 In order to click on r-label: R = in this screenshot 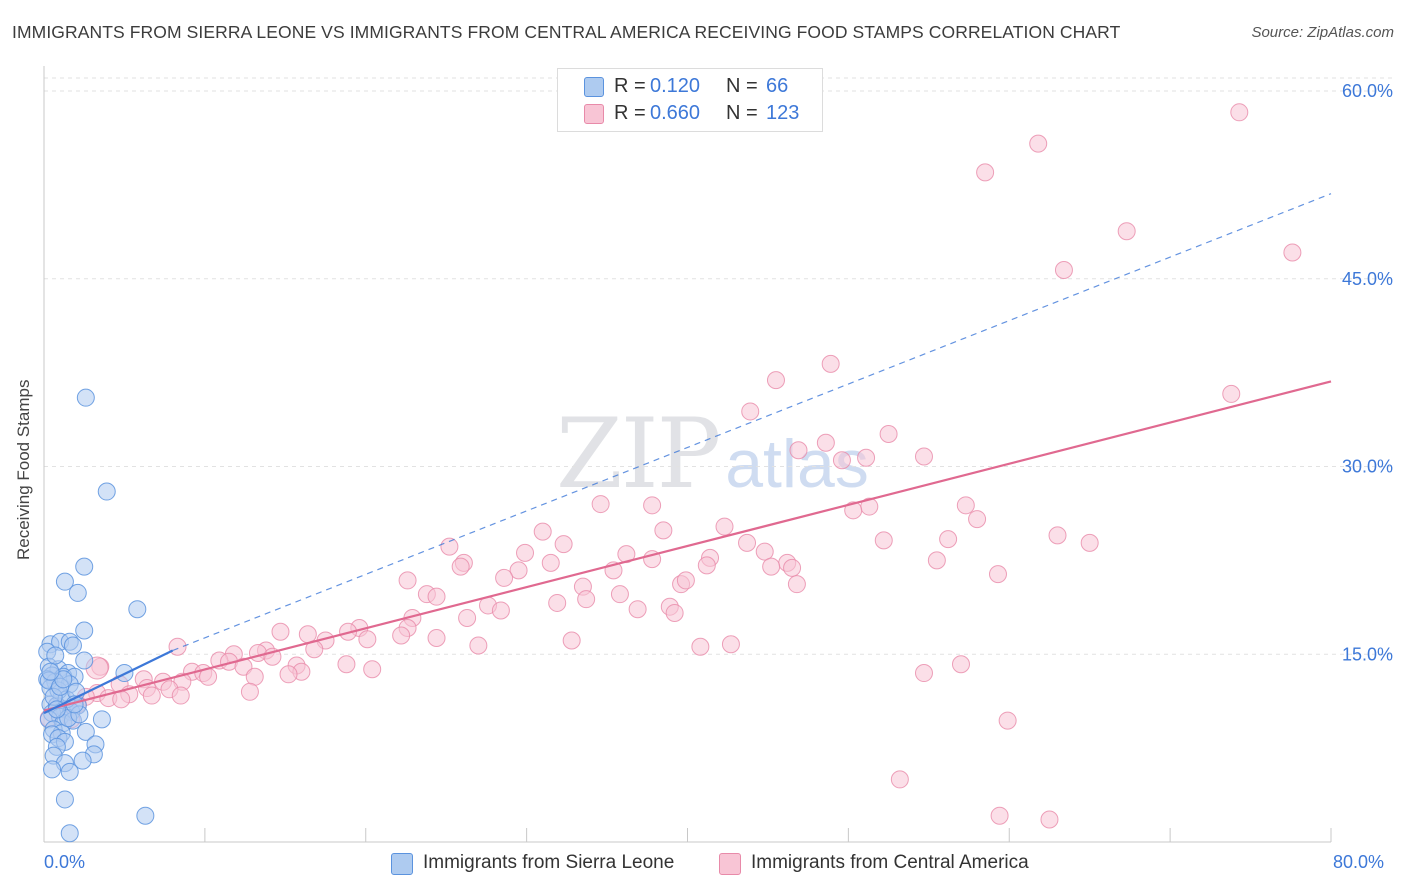, I will do `click(630, 113)`.